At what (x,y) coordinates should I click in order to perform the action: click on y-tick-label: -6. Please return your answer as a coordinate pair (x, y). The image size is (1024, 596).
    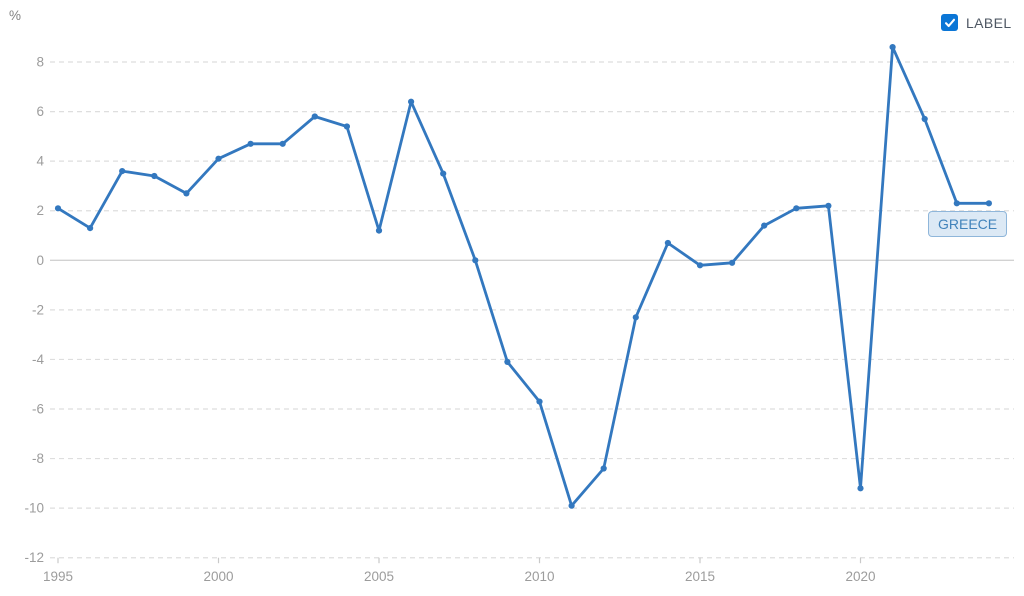
    Looking at the image, I should click on (38, 409).